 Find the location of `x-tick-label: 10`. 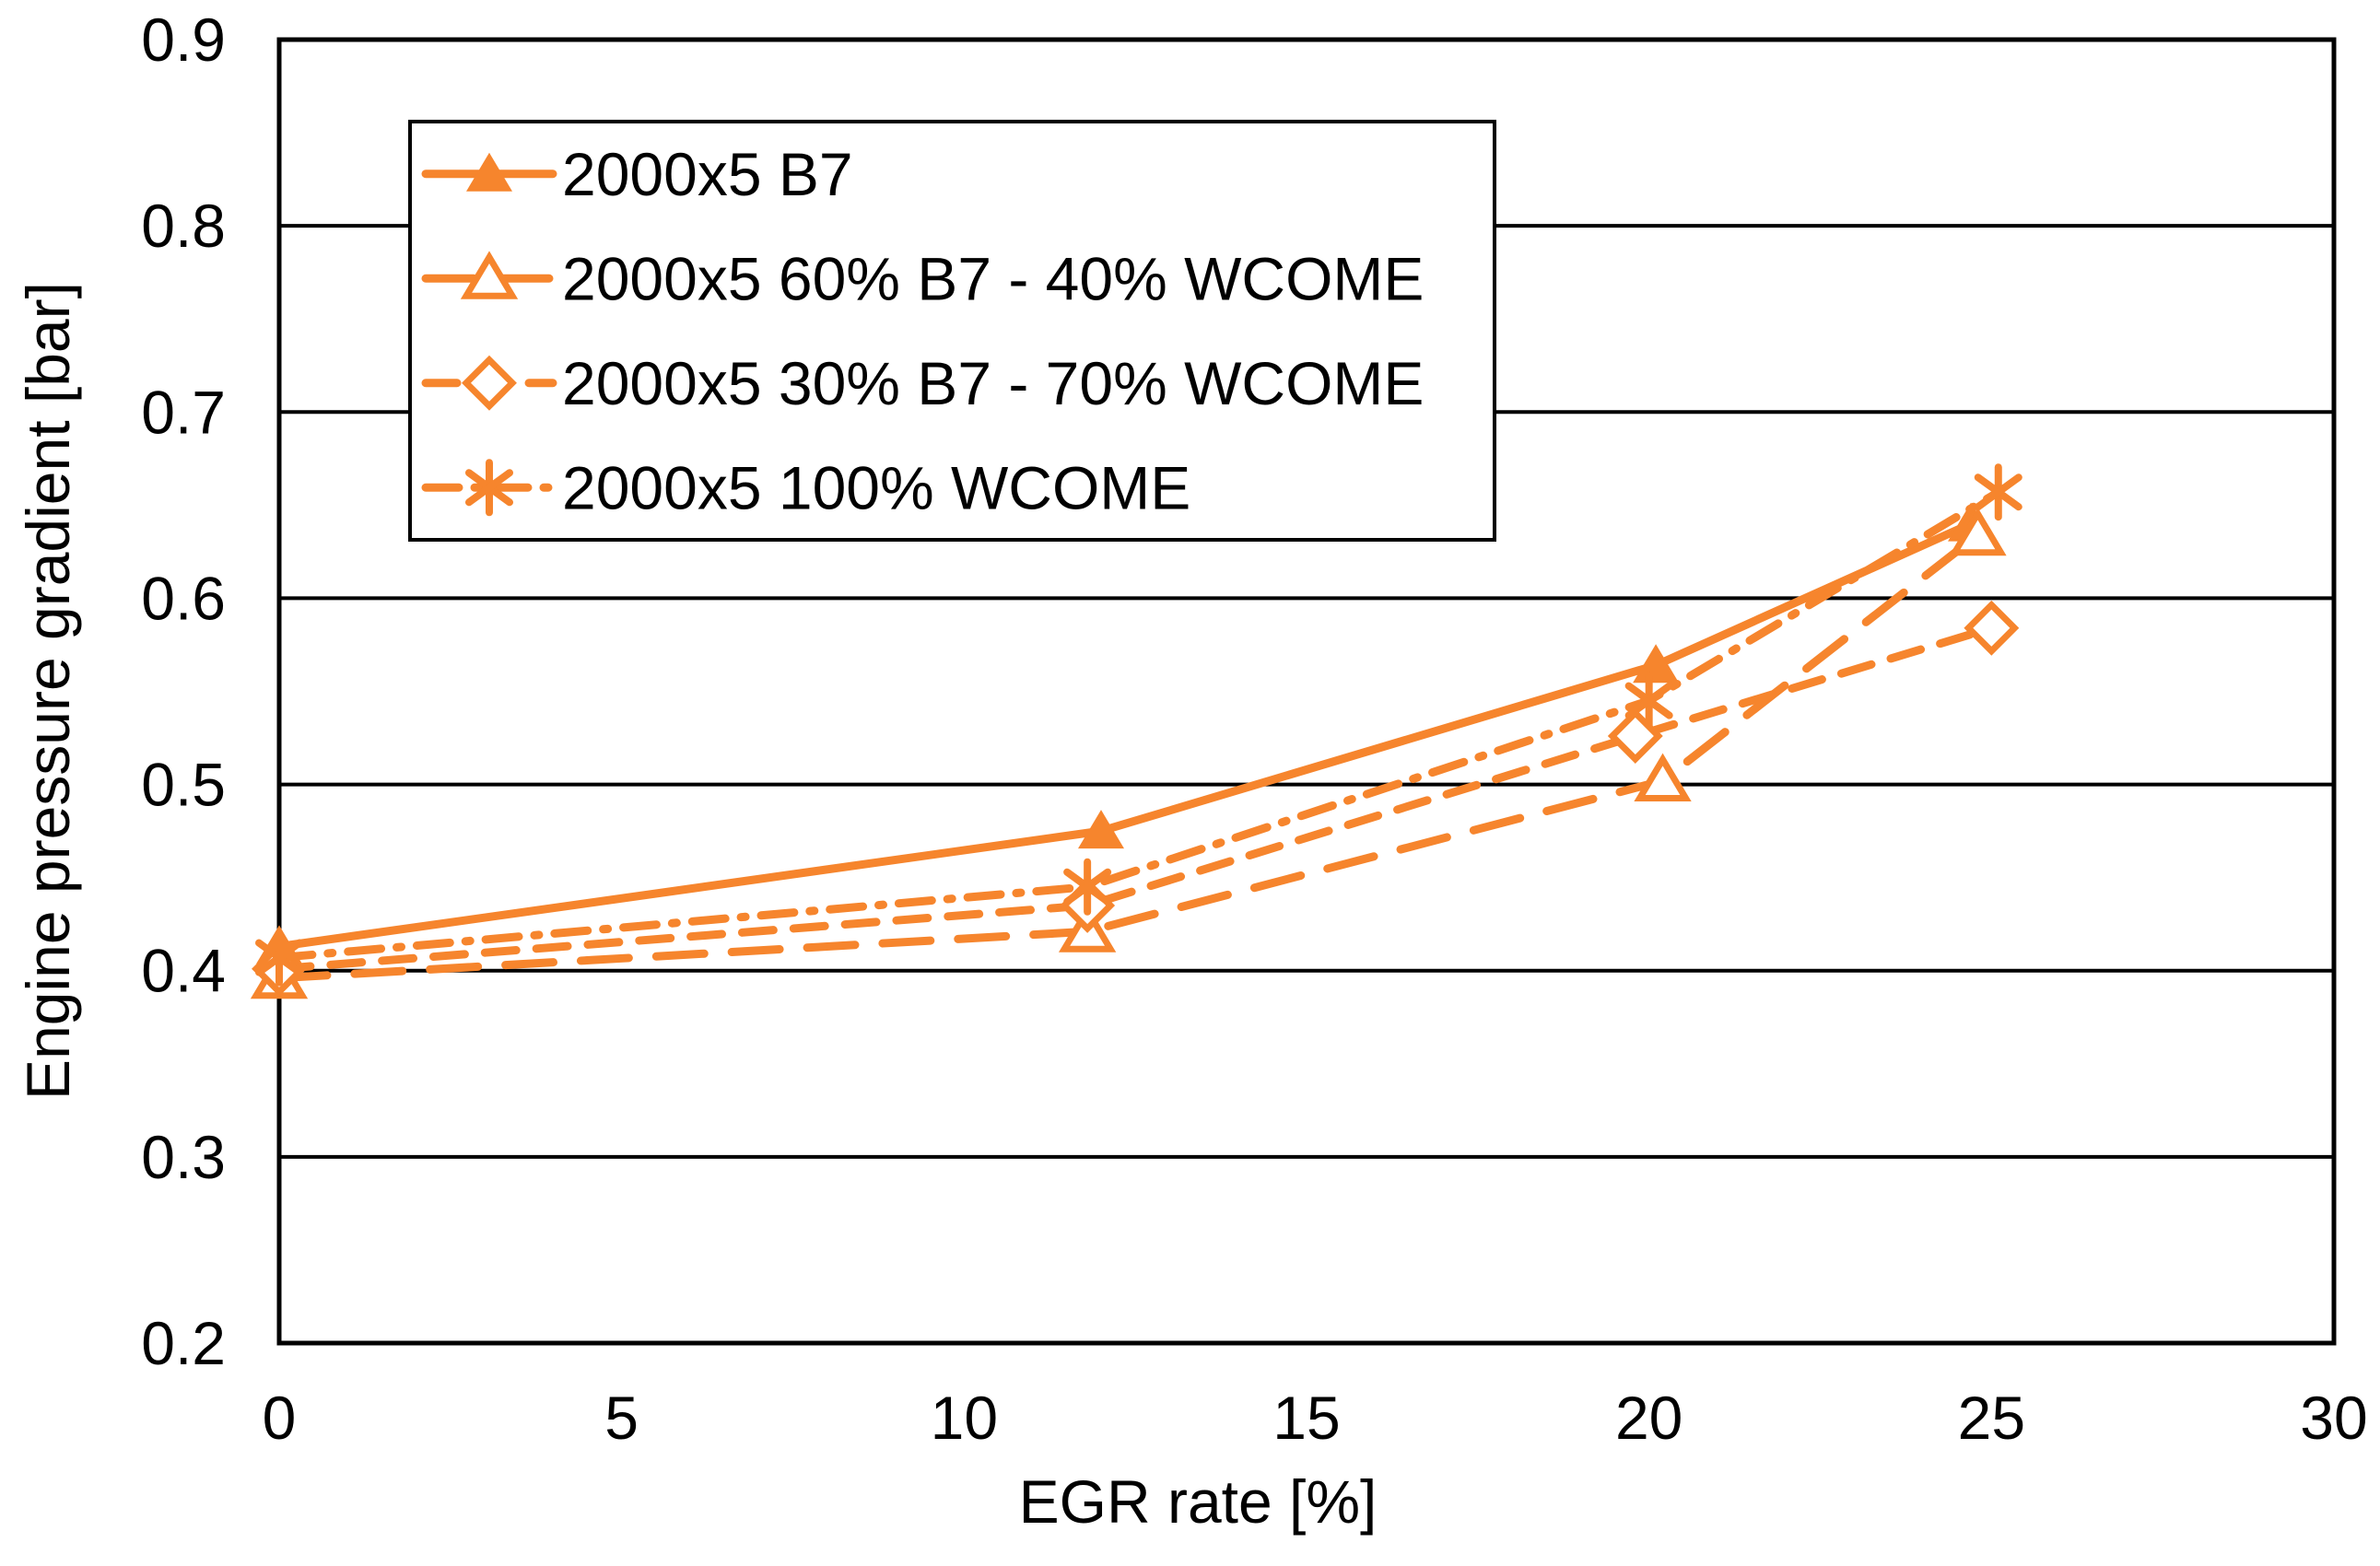

x-tick-label: 10 is located at coordinates (964, 1418).